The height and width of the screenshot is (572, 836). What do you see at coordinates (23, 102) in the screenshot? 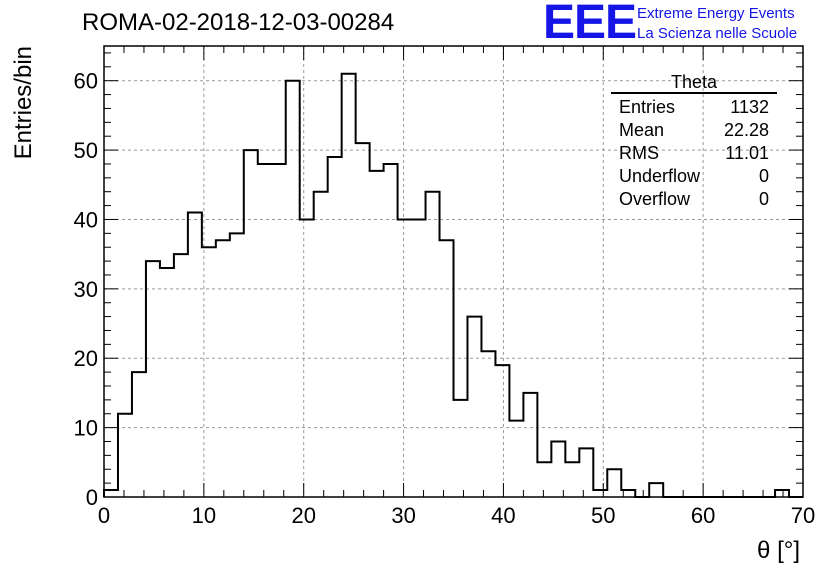
I see `y-axis-label: Entries/bin` at bounding box center [23, 102].